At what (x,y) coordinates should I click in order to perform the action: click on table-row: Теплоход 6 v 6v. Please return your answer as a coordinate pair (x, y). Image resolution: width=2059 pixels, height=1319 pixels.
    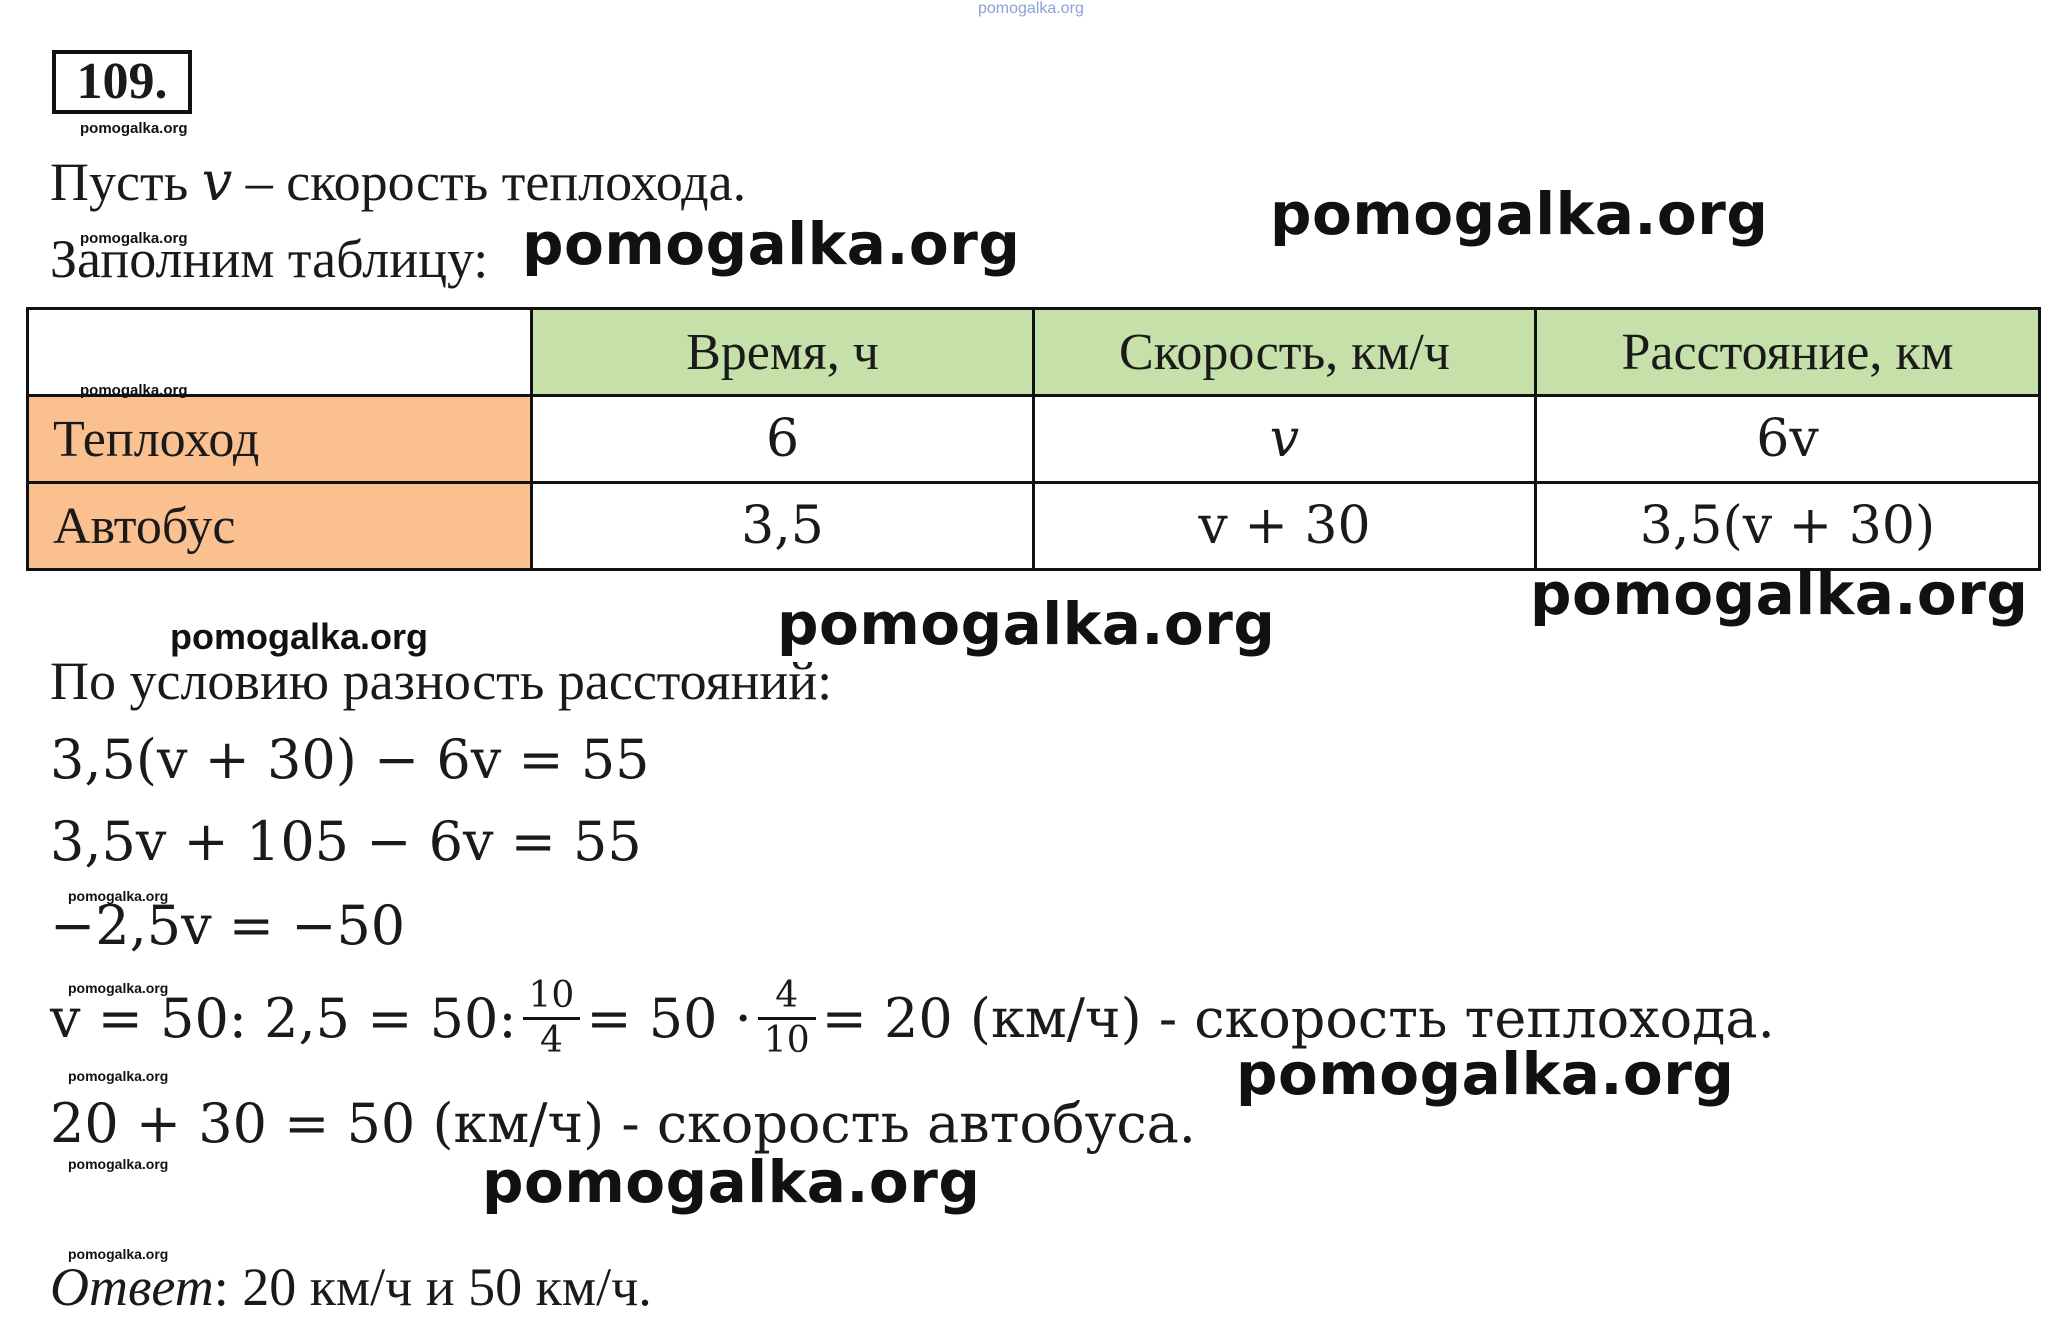
    Looking at the image, I should click on (1033, 439).